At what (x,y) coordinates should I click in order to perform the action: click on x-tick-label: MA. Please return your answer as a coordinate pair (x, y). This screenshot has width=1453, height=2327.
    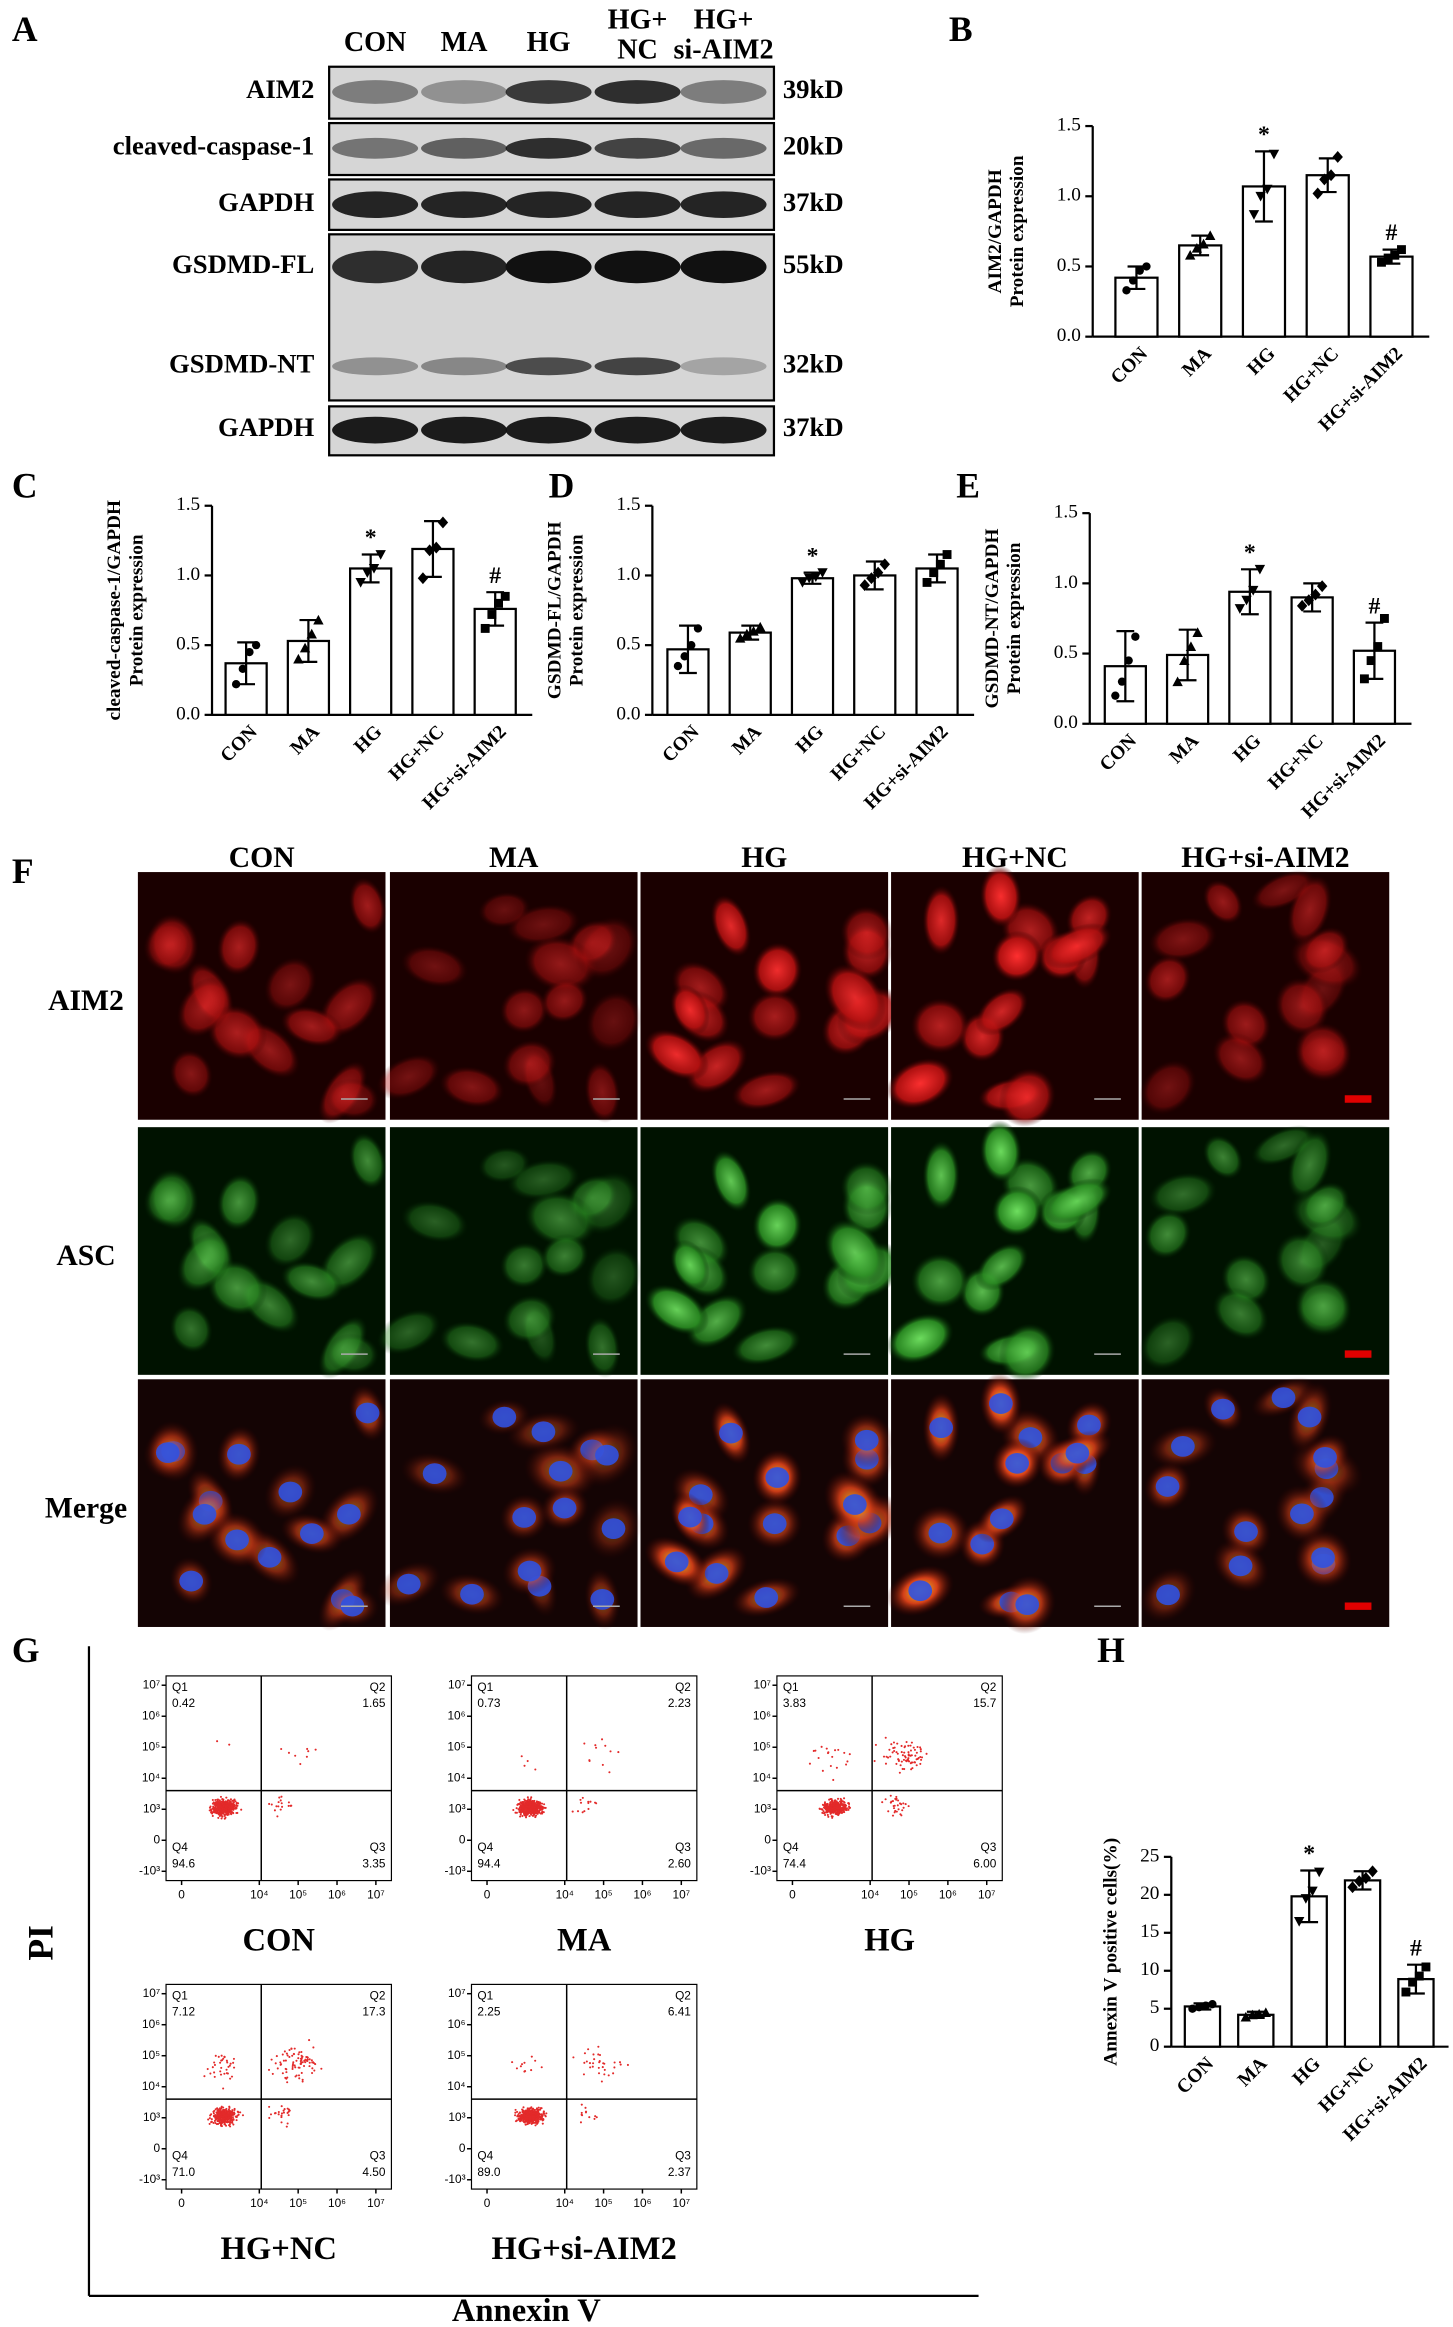
    Looking at the image, I should click on (305, 740).